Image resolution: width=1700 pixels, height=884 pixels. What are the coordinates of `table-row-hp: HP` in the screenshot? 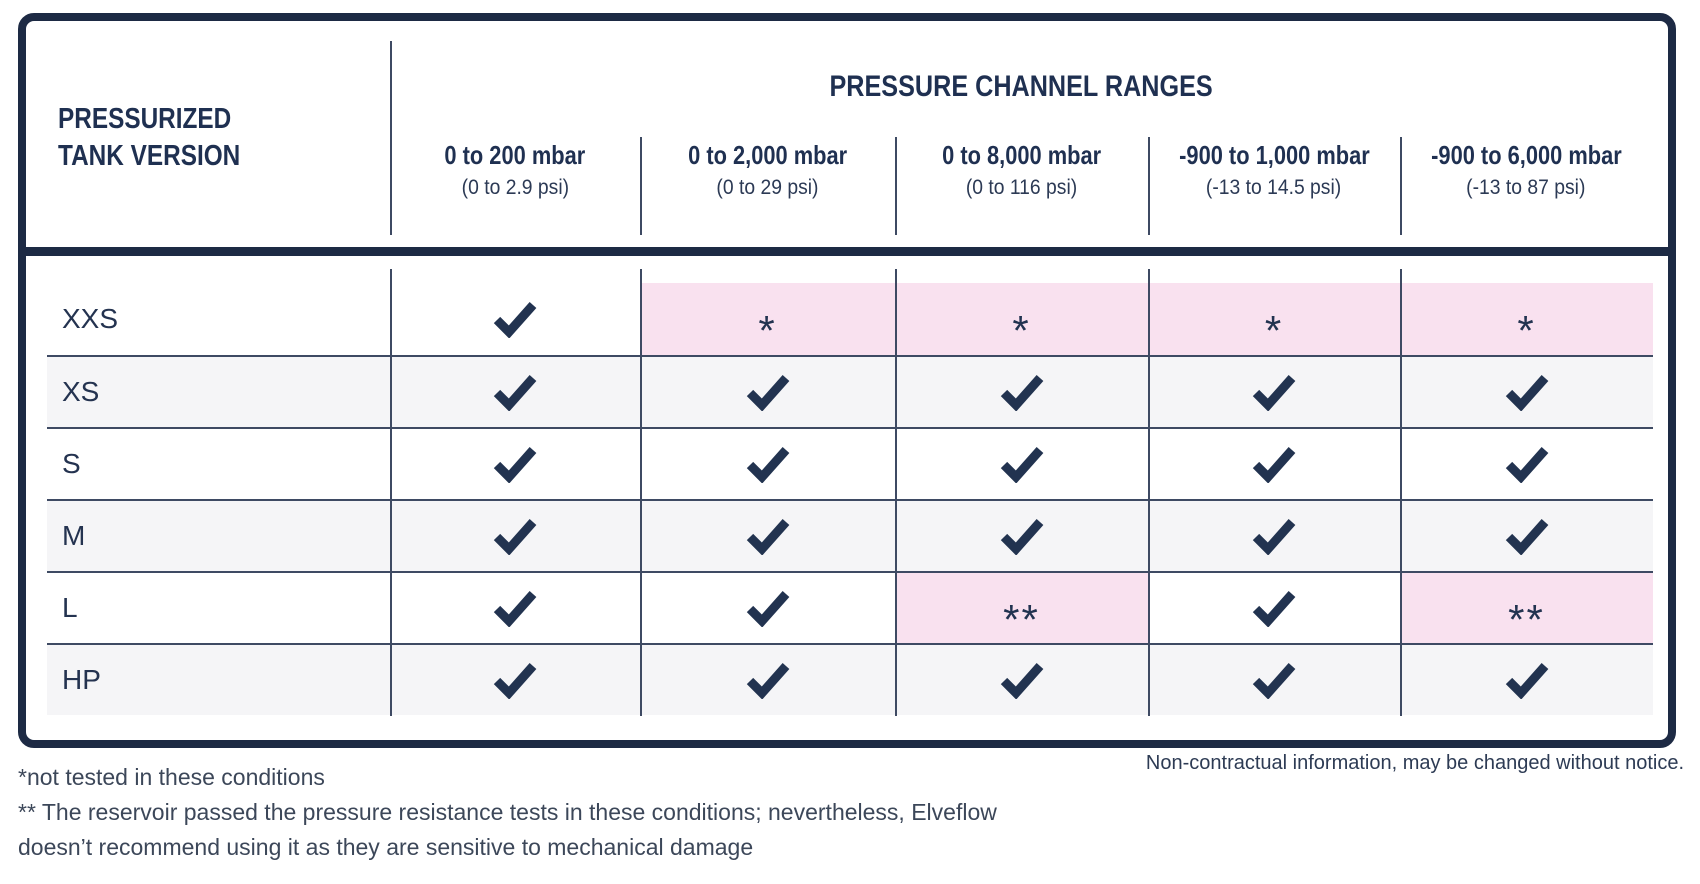 It's located at (850, 679).